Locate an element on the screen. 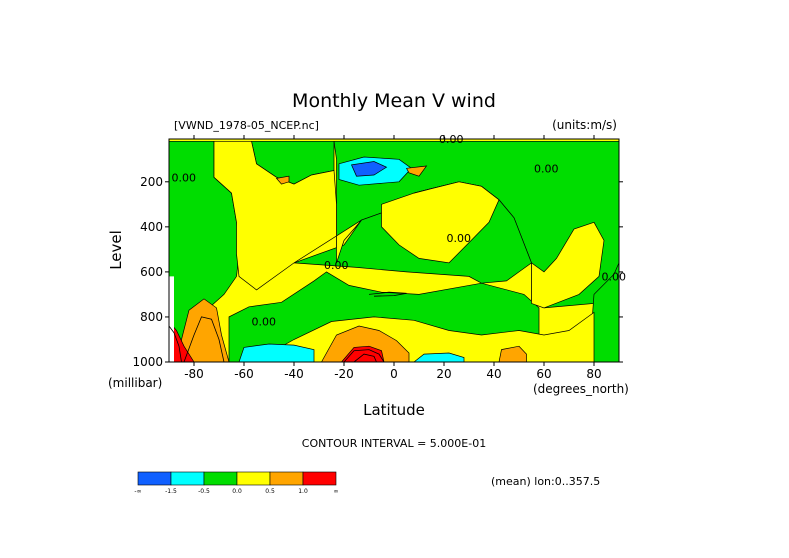  x-tick-label: 20 is located at coordinates (443, 374).